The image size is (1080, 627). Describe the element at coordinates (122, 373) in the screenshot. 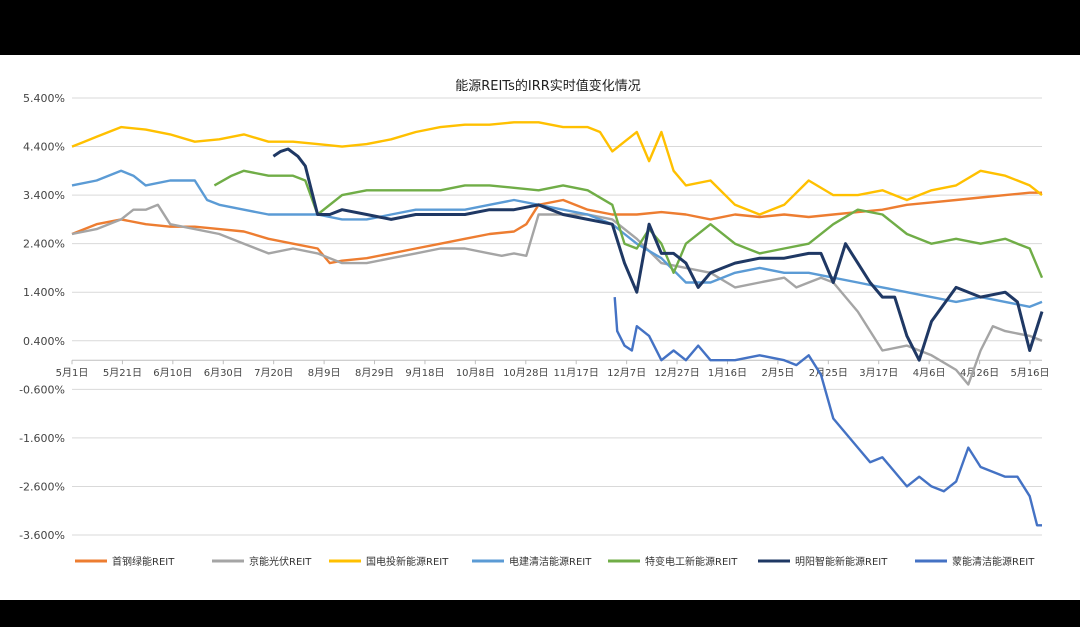

I see `x-tick-label: 5月21日` at that location.